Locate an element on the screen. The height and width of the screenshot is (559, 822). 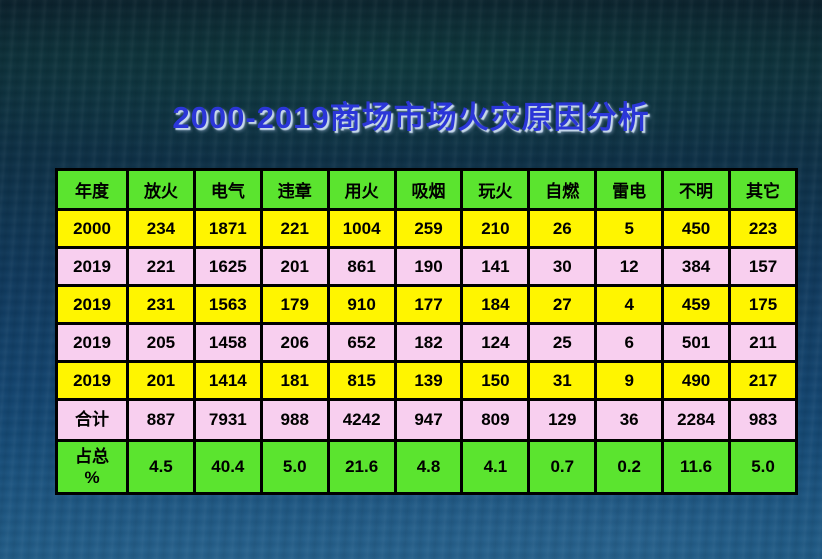
column-header: 雷电 is located at coordinates (629, 189).